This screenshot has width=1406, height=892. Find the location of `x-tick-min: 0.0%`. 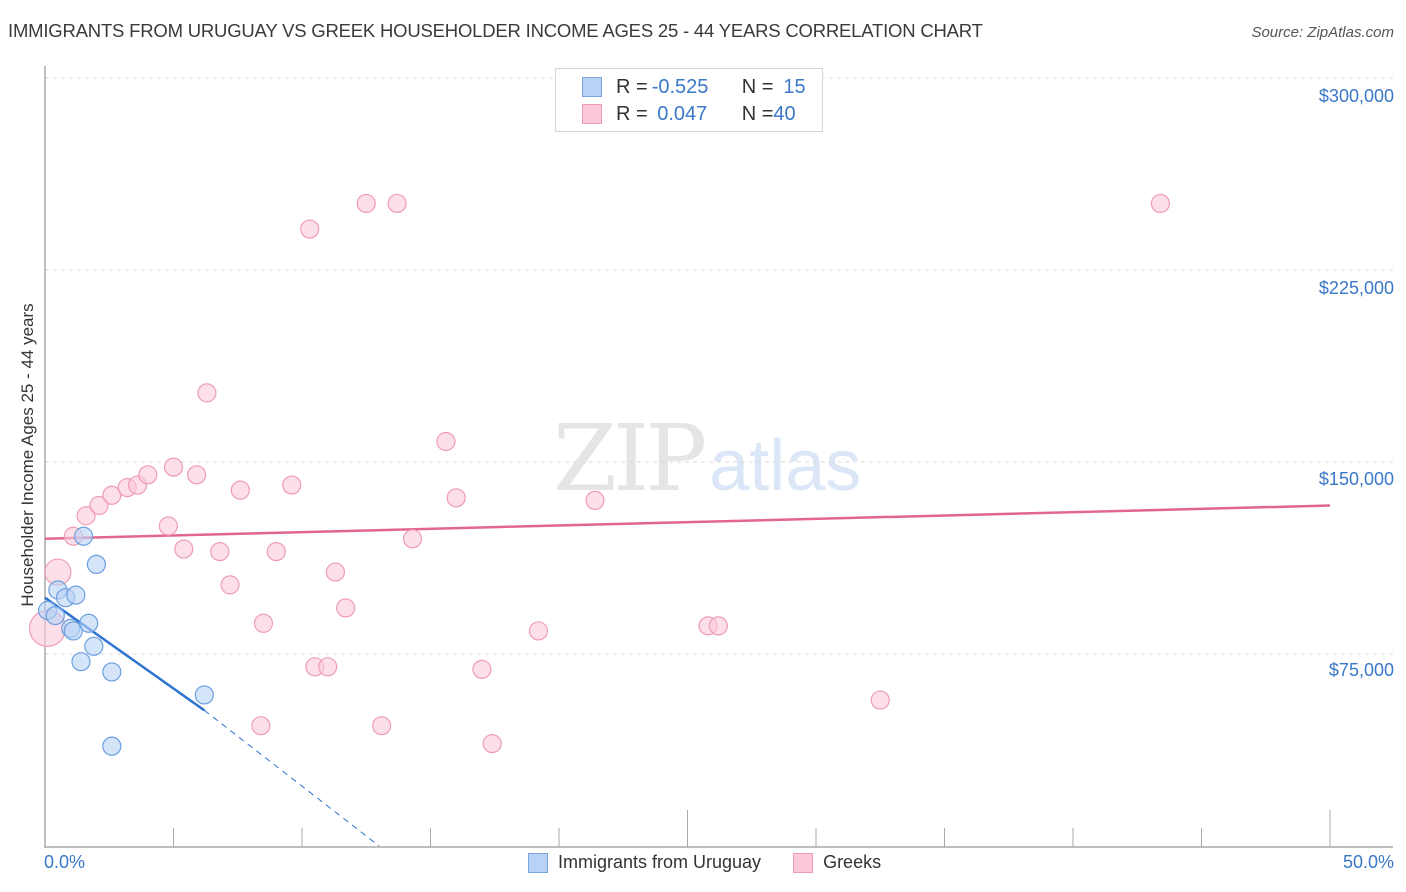

x-tick-min: 0.0% is located at coordinates (65, 862).